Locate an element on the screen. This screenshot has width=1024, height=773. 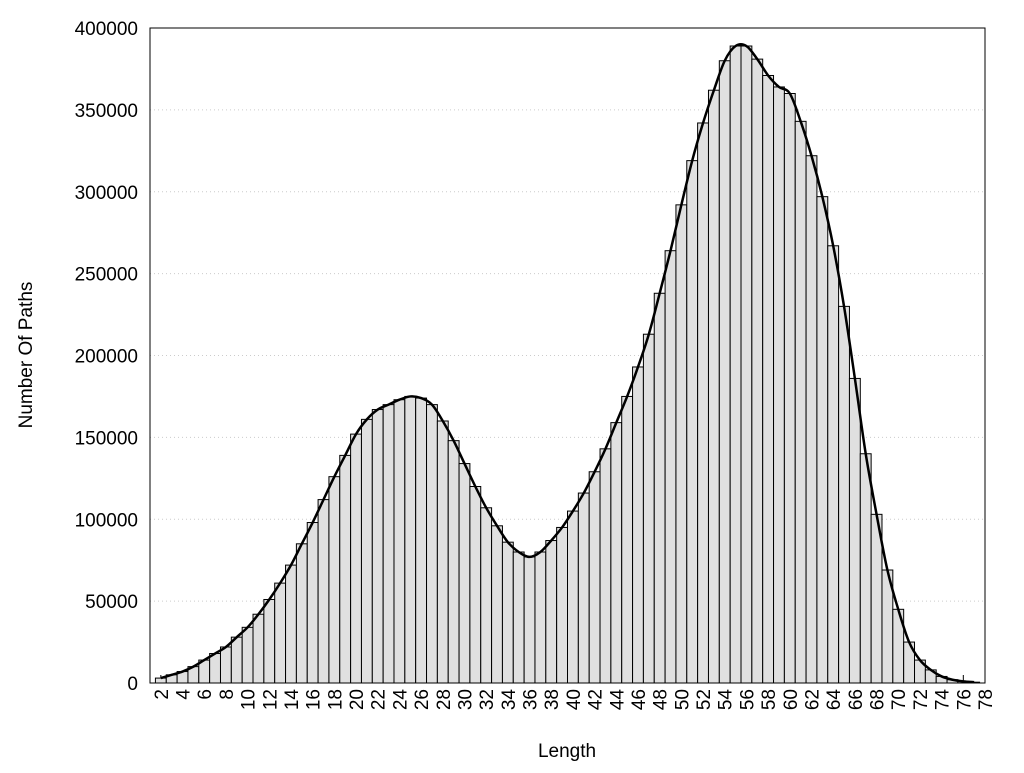
x-tick-label: 70 is located at coordinates (899, 699).